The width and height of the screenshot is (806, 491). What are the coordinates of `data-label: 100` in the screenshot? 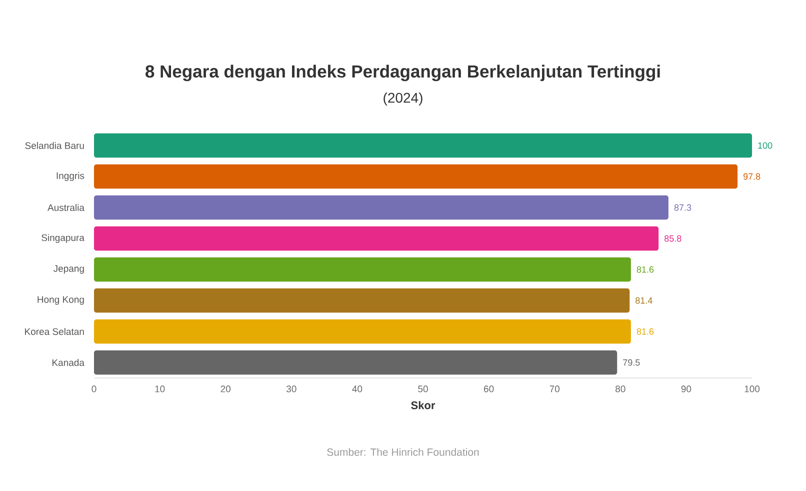 It's located at (765, 145).